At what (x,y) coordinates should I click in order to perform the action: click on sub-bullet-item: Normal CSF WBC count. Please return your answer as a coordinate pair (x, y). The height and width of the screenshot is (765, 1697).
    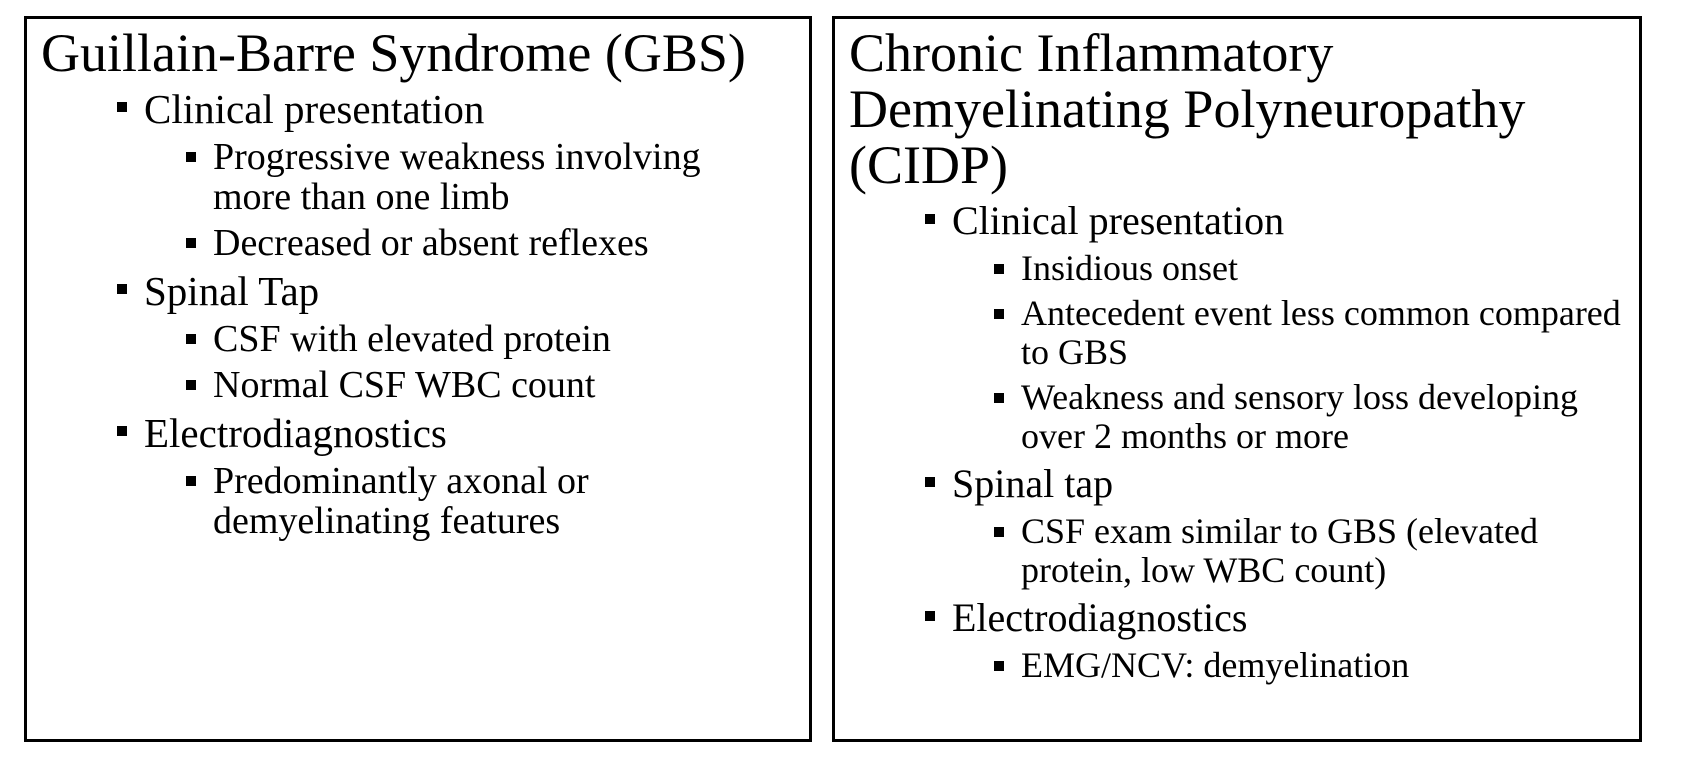
    Looking at the image, I should click on (407, 385).